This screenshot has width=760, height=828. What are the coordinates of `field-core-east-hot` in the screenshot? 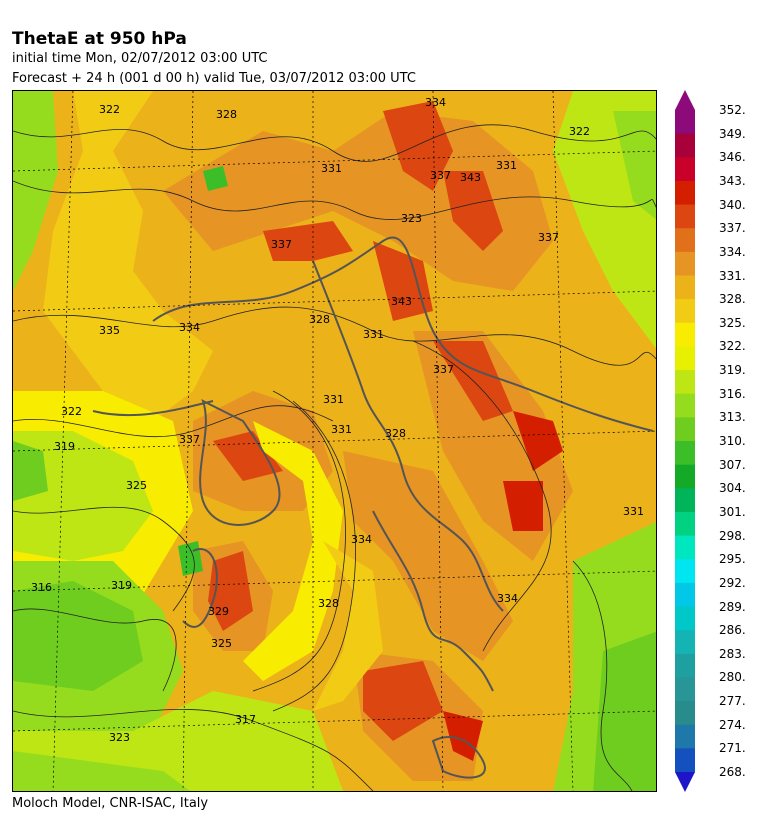 It's located at (538, 441).